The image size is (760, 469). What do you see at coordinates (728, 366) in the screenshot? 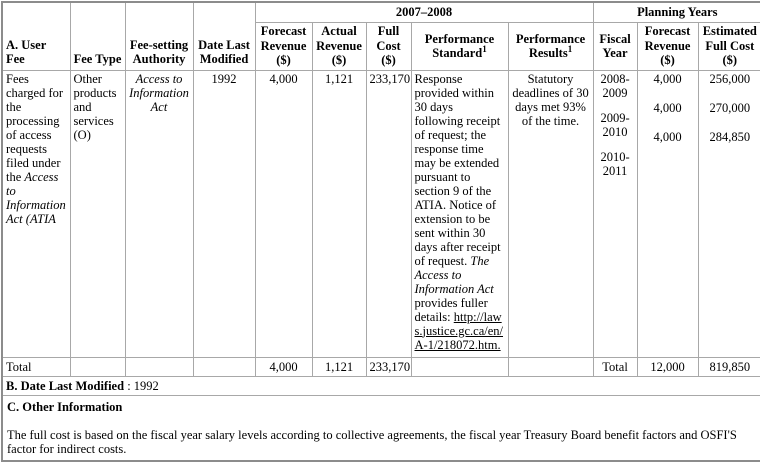
I see `total-planning-estimated-full-cost: 819,850` at bounding box center [728, 366].